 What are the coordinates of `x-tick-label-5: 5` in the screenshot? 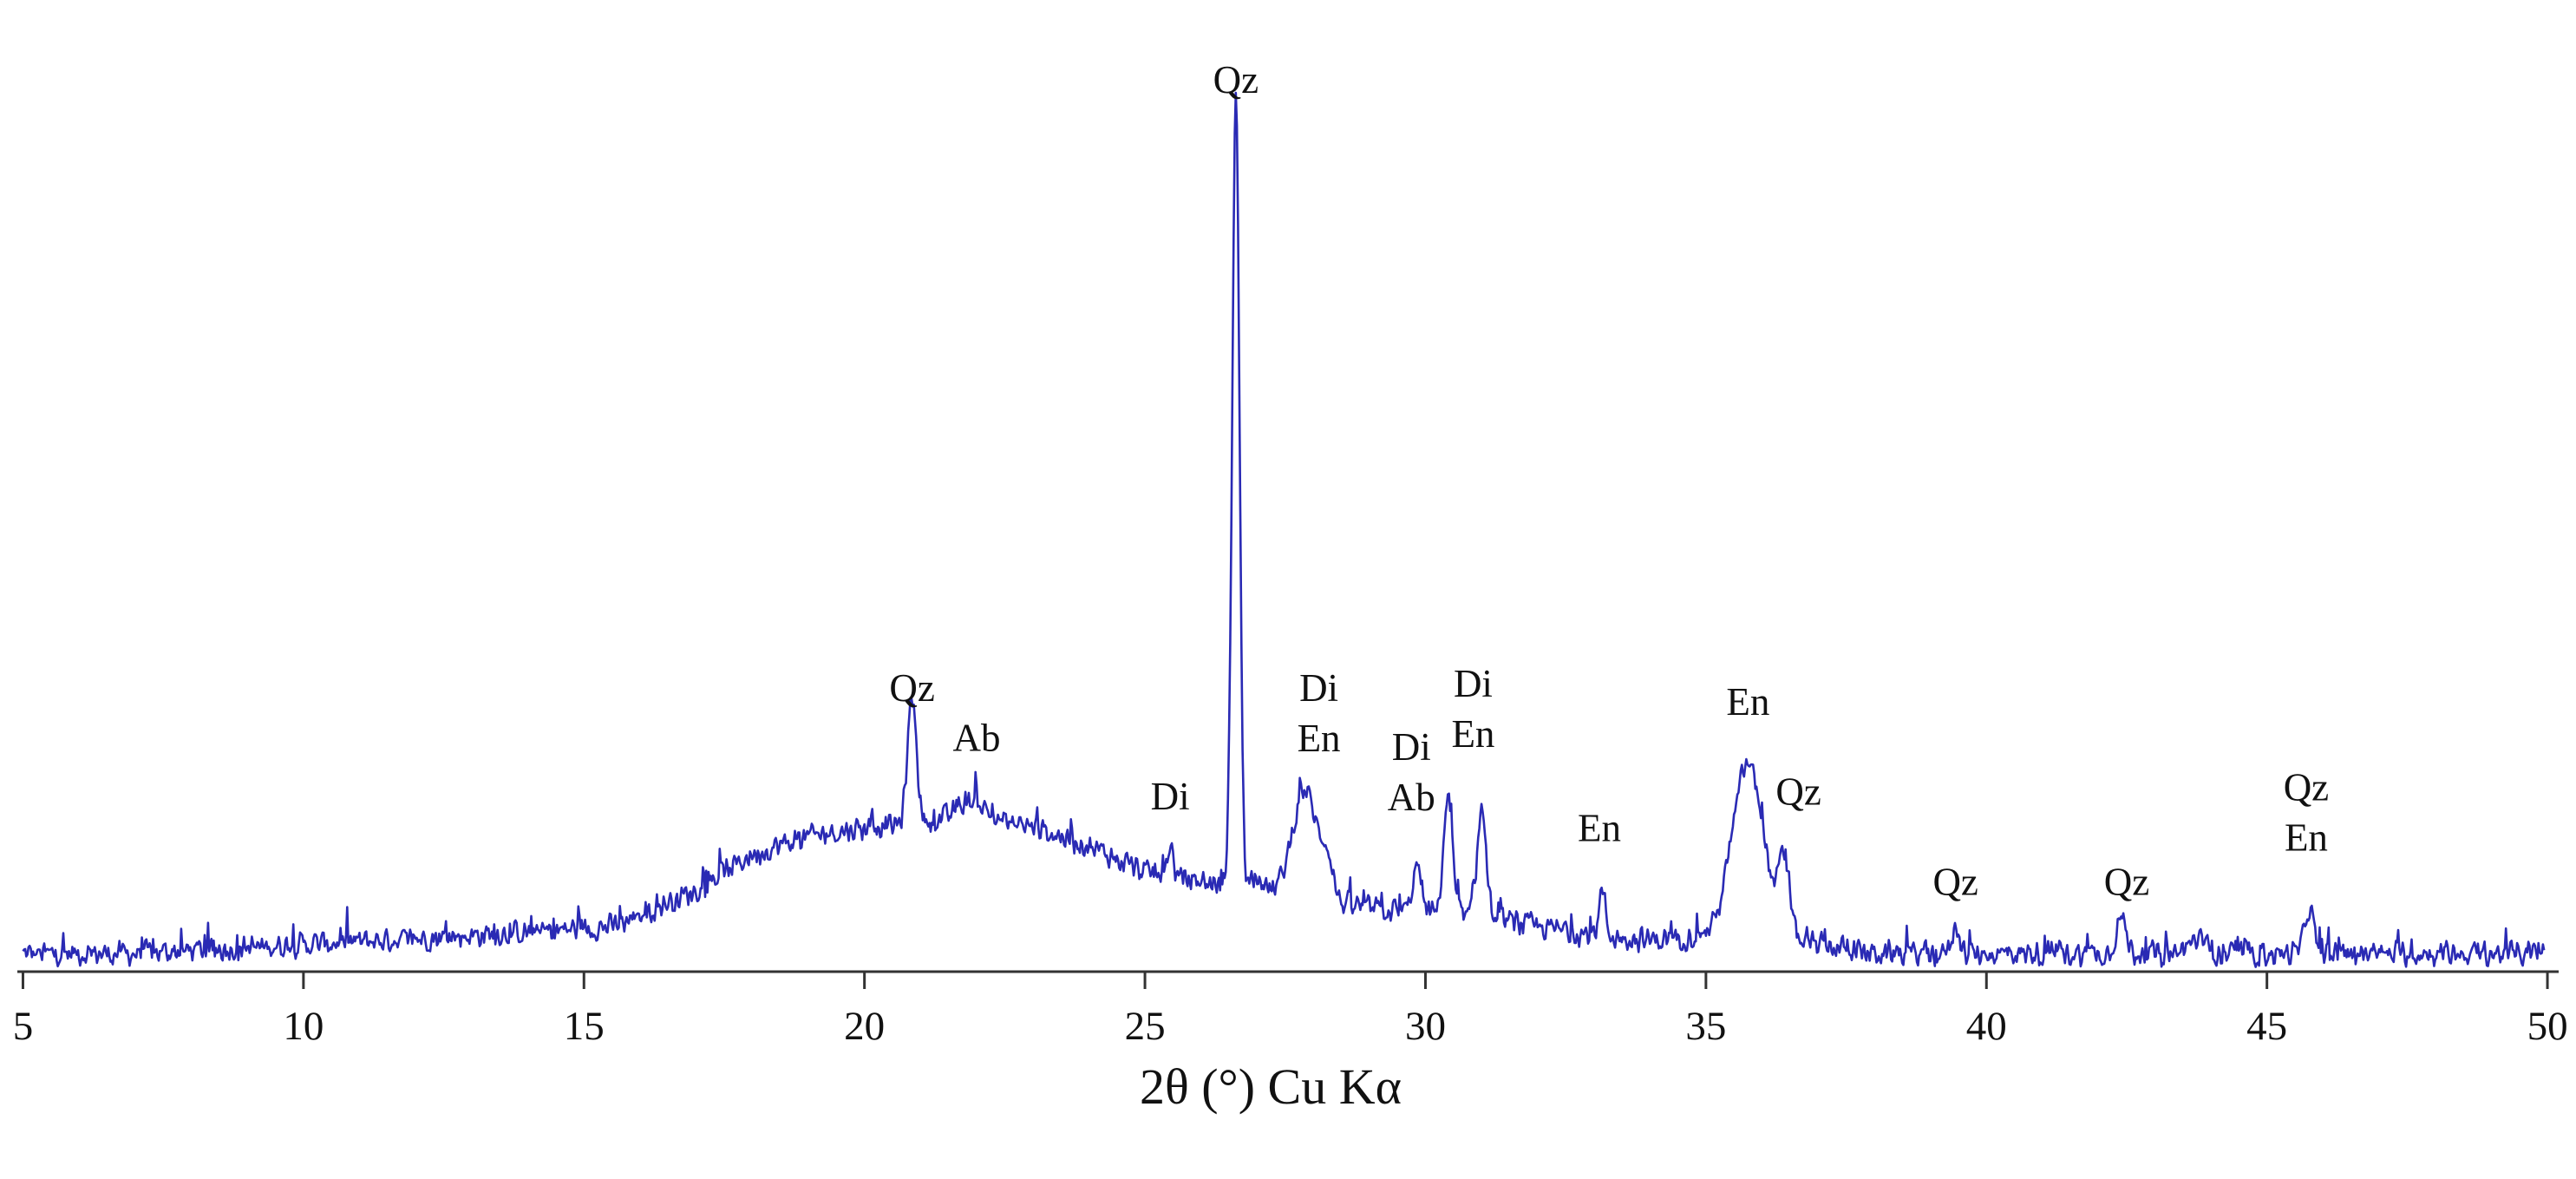 It's located at (23, 1026).